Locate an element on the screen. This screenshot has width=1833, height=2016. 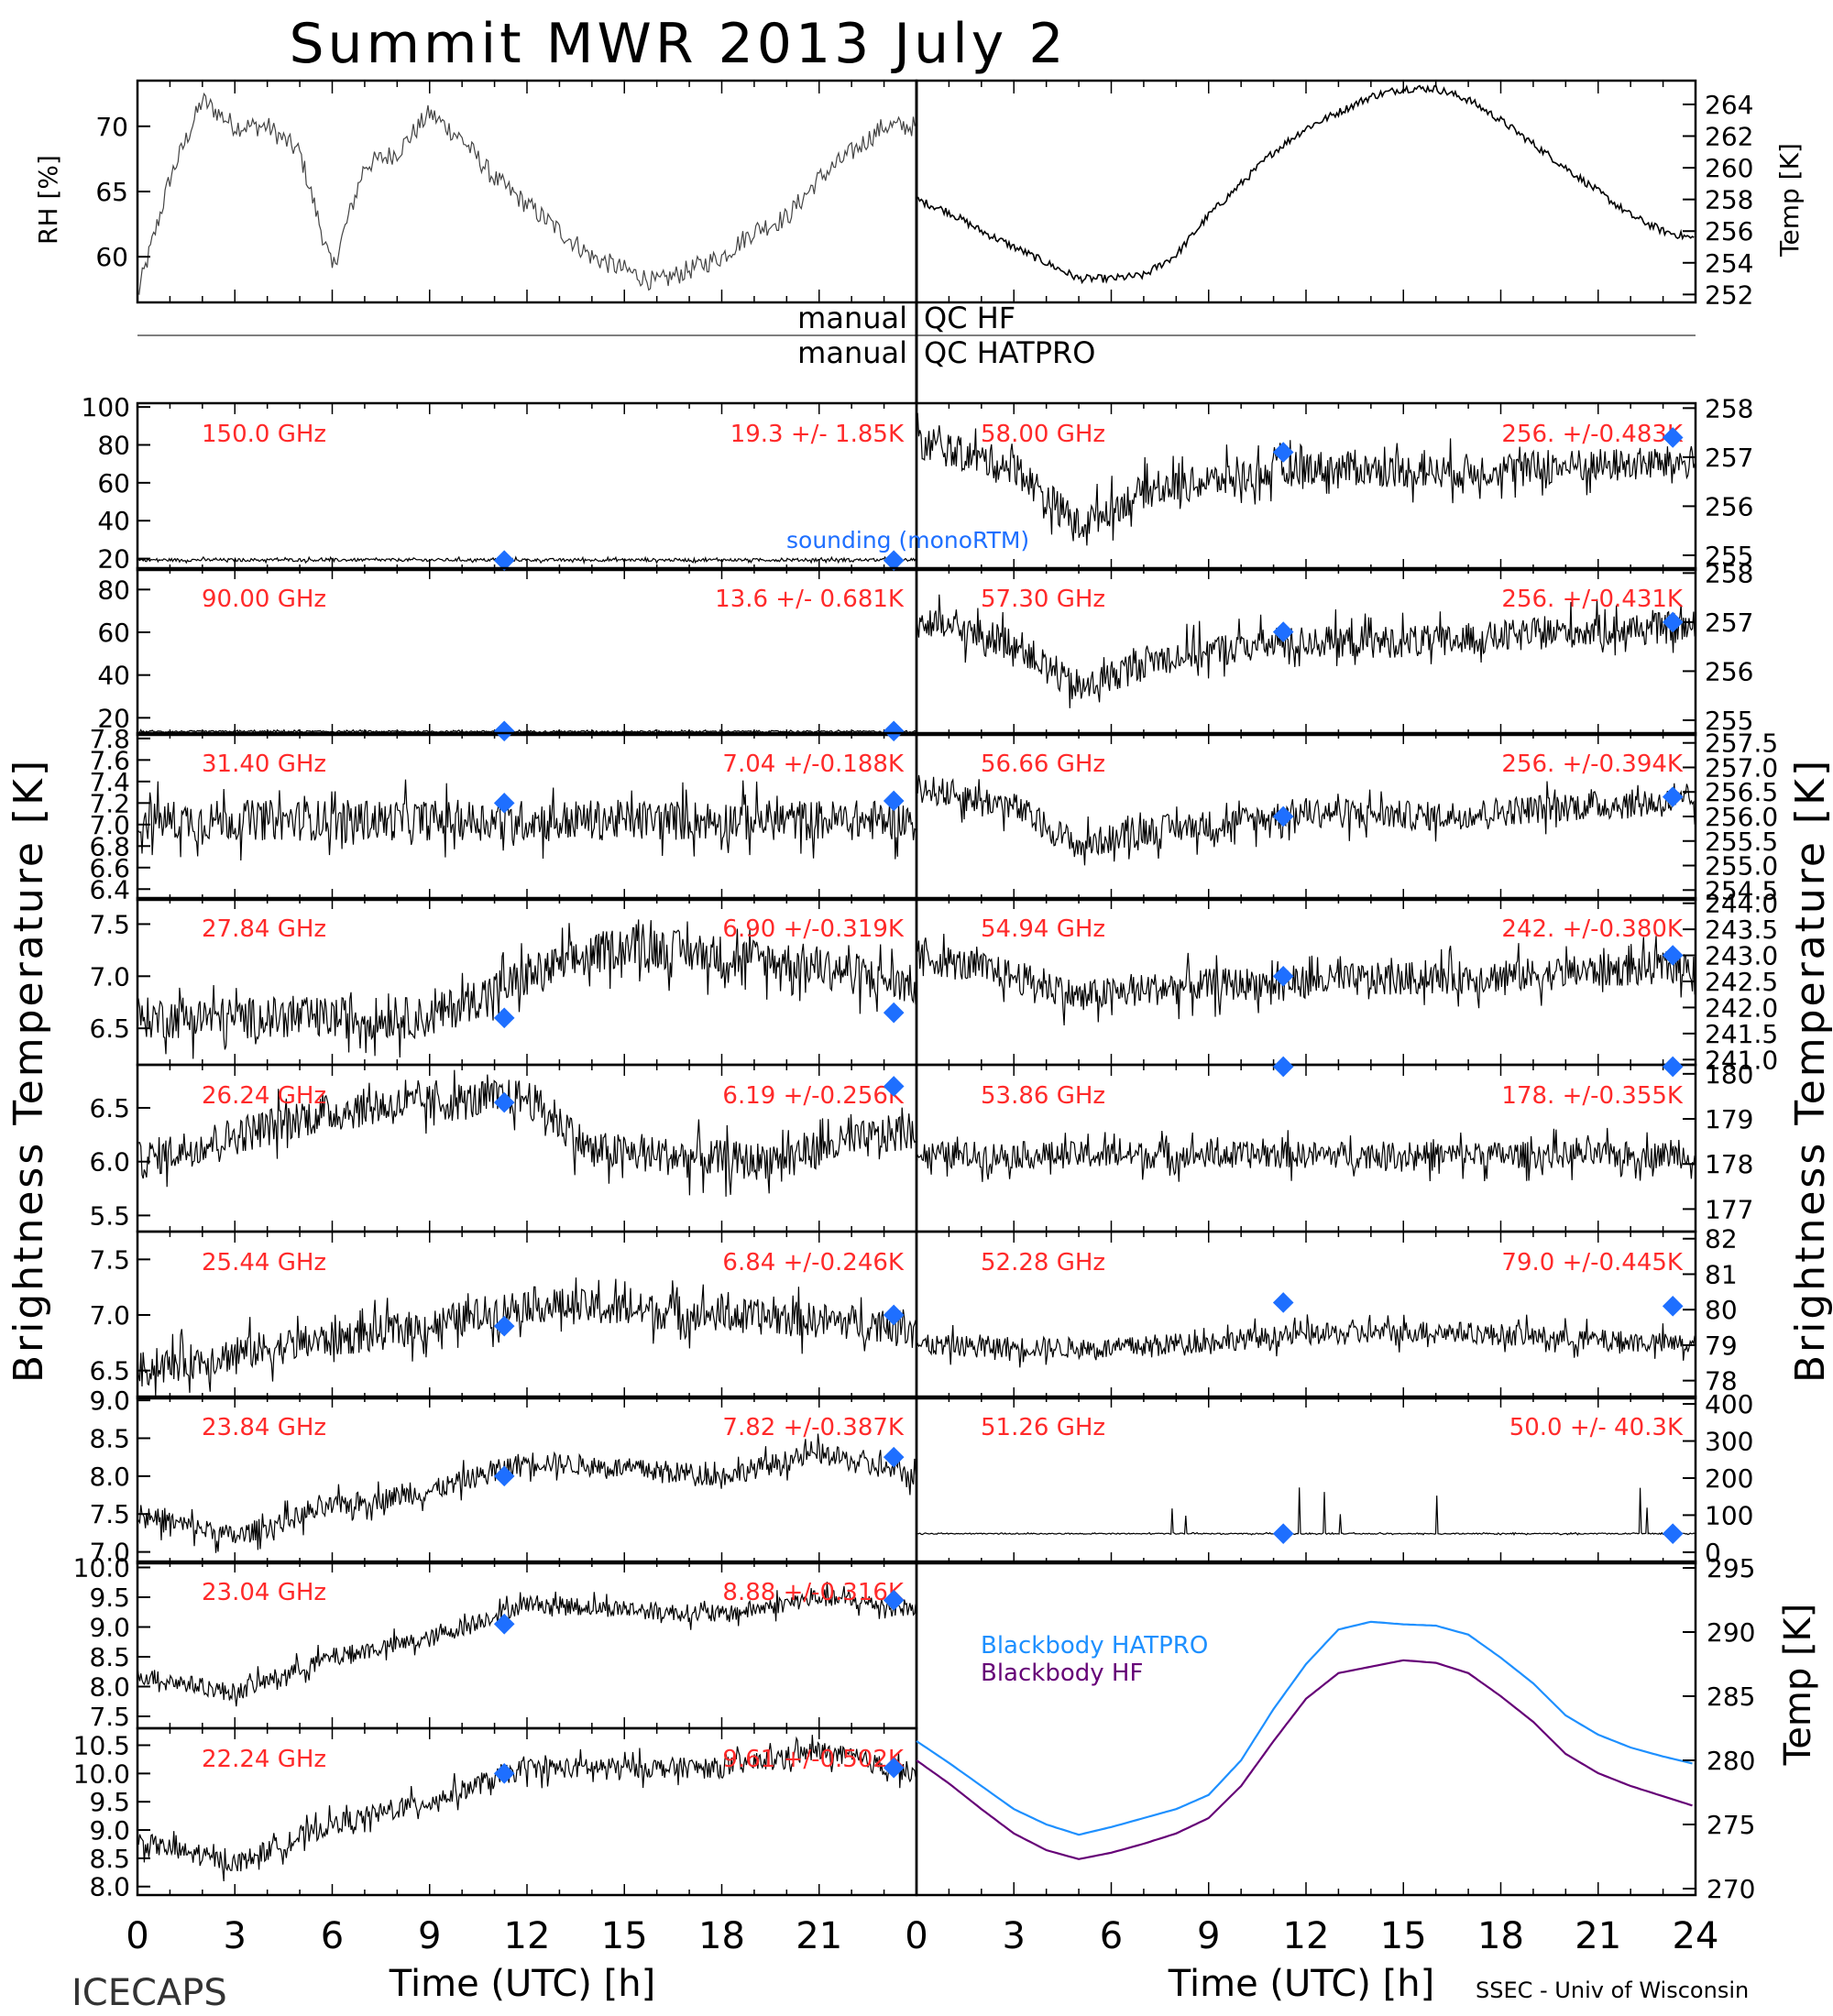
y-tick-label: 256.5 is located at coordinates (1741, 792).